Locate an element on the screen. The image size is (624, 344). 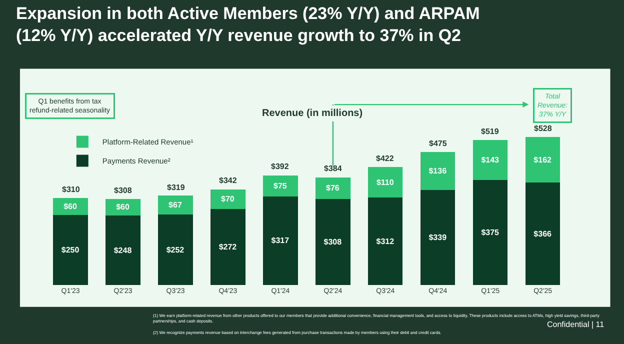
data-label: $136 is located at coordinates (438, 171).